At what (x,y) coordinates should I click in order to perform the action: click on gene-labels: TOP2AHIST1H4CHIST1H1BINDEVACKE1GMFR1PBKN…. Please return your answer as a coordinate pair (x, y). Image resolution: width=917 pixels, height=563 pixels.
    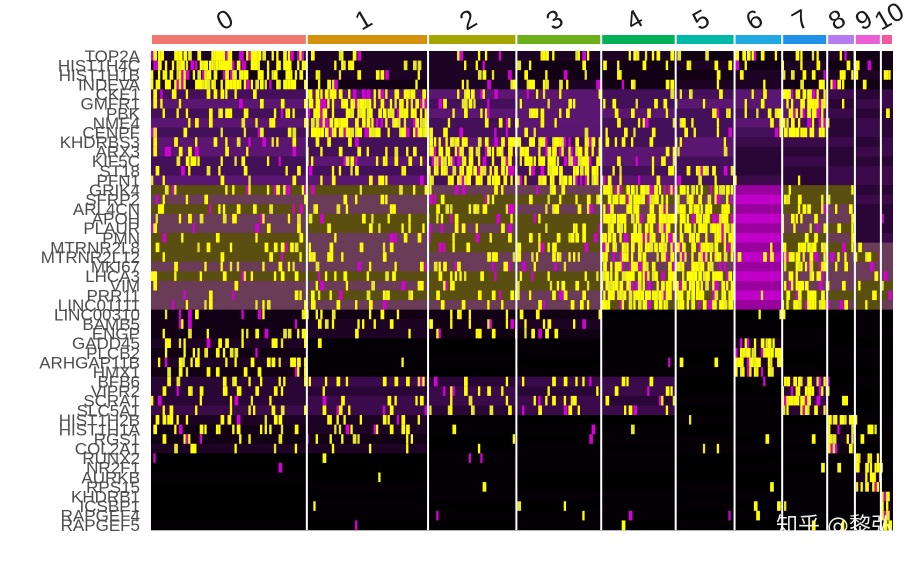
    Looking at the image, I should click on (89, 291).